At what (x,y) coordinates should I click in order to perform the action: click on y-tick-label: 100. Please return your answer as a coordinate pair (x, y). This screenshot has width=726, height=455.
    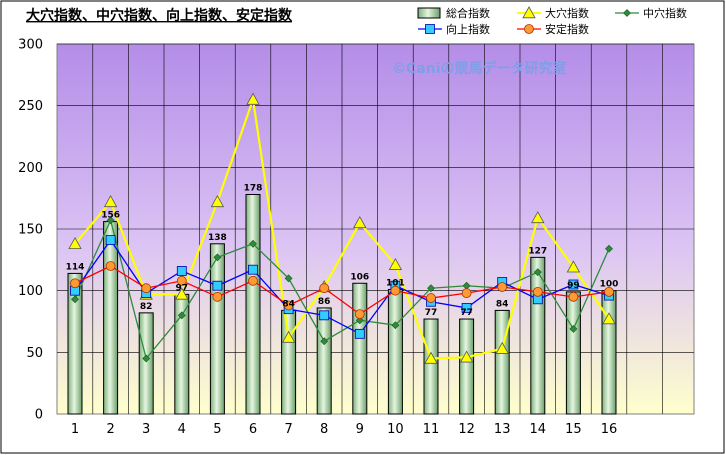
    Looking at the image, I should click on (30, 291).